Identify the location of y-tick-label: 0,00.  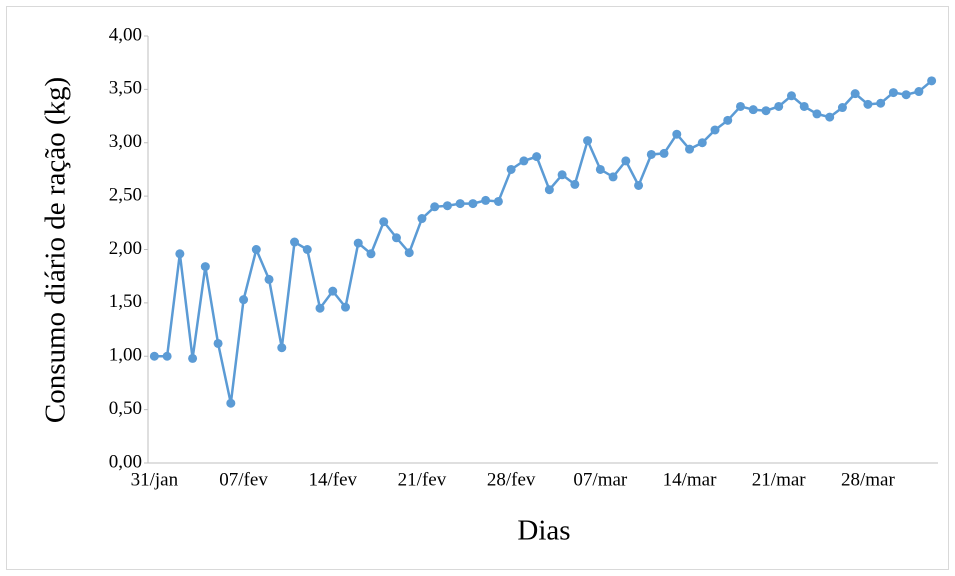
(125, 461).